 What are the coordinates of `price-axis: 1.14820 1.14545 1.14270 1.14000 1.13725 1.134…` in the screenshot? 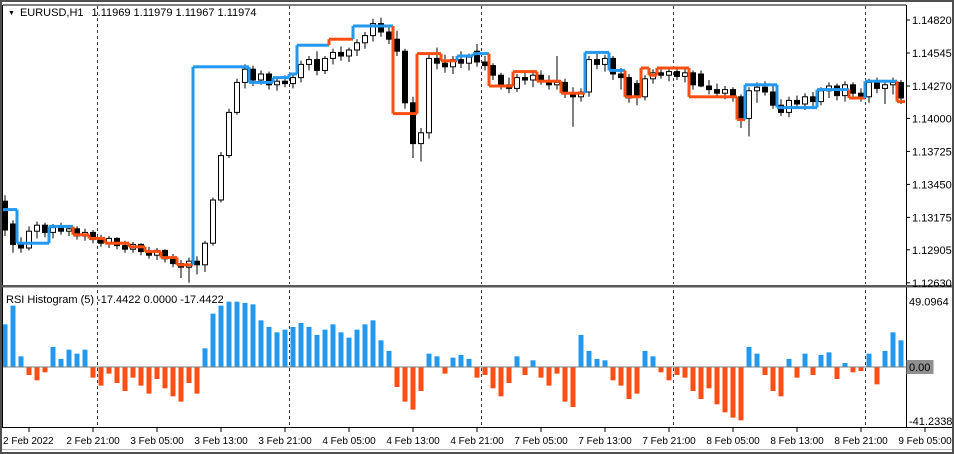 It's located at (929, 152).